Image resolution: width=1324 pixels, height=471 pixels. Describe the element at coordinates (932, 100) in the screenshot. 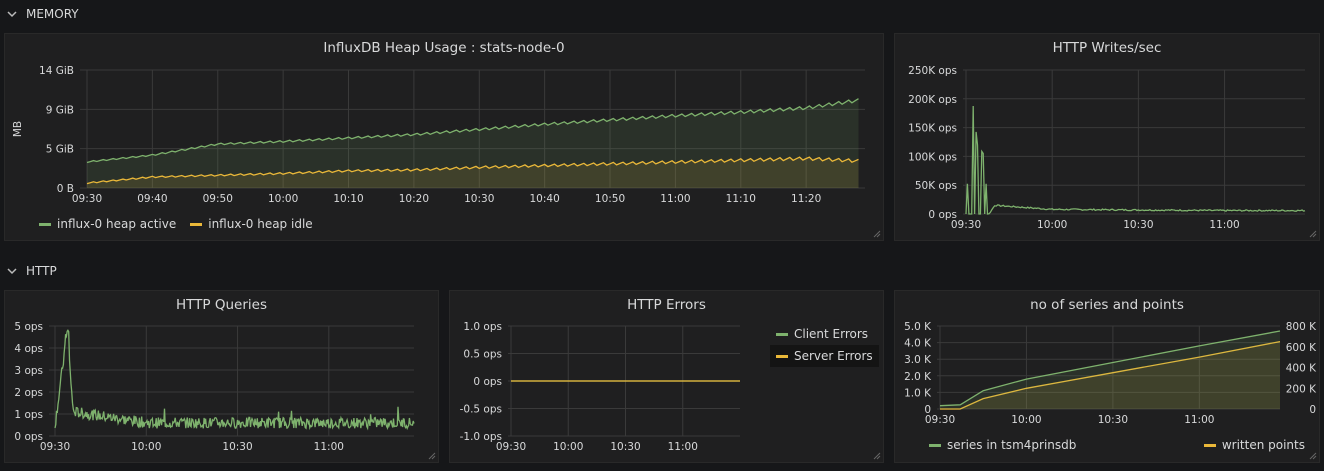

I see `y-tick-label: 200K ops` at that location.